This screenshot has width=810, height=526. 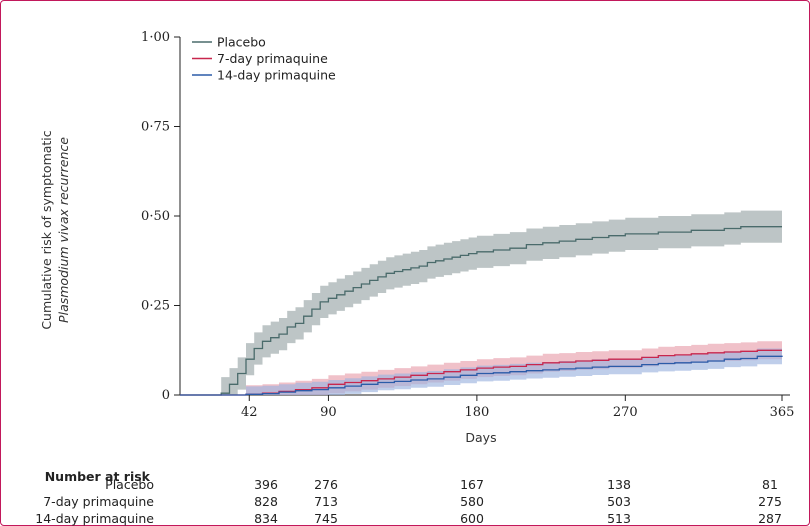 What do you see at coordinates (276, 75) in the screenshot?
I see `legend-label: 14-day primaquine` at bounding box center [276, 75].